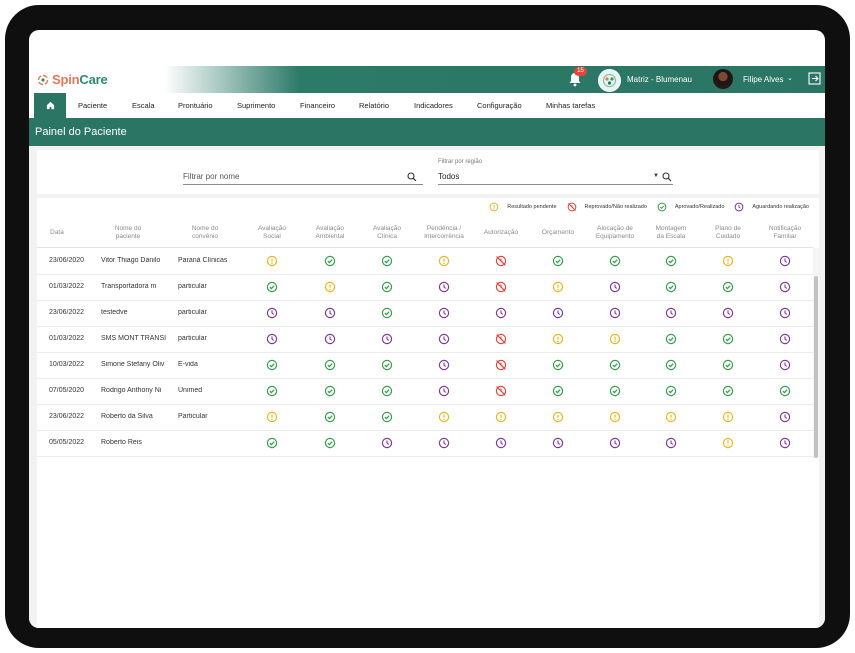 This screenshot has width=855, height=653. I want to click on search-icon, so click(412, 177).